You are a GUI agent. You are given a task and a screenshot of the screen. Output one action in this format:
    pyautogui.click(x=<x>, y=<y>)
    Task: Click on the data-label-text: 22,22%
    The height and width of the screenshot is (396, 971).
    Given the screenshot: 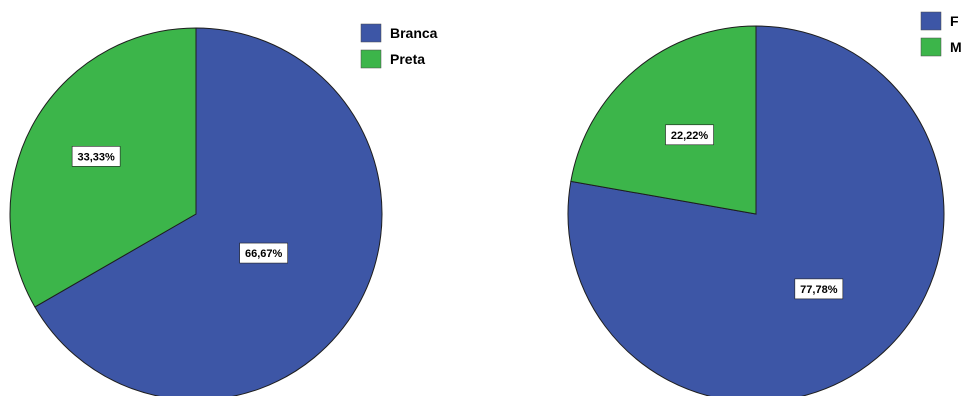 What is the action you would take?
    pyautogui.click(x=690, y=136)
    